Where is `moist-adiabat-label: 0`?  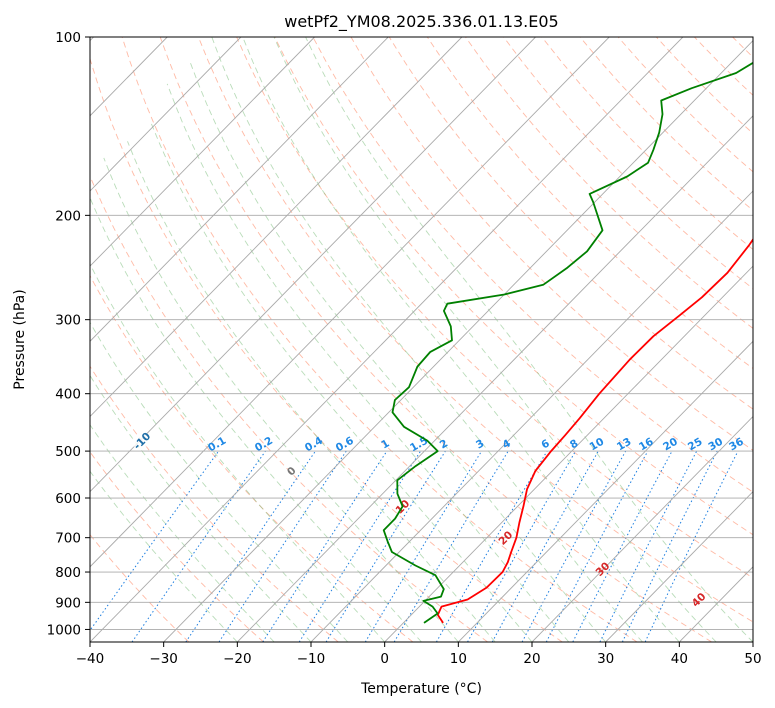
moist-adiabat-label: 0 is located at coordinates (292, 472).